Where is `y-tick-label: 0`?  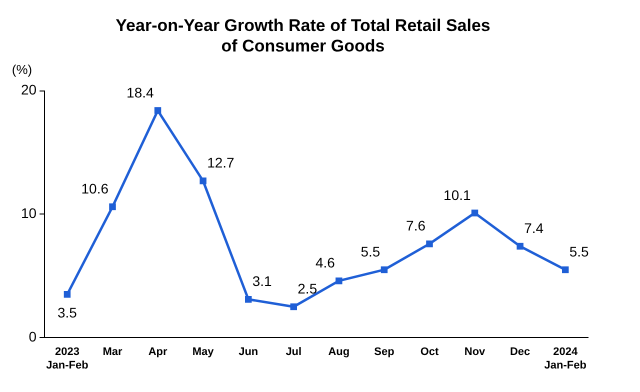 y-tick-label: 0 is located at coordinates (32, 336).